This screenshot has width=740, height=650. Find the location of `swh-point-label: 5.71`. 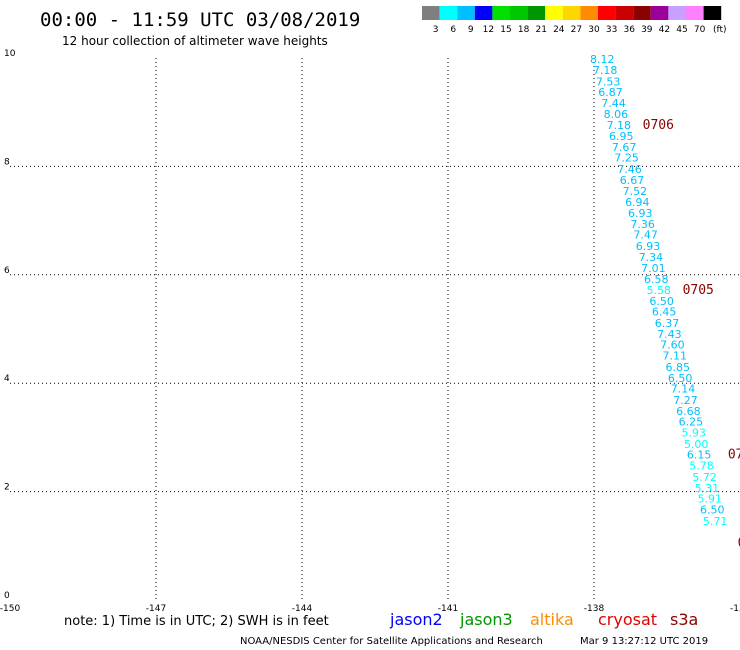

swh-point-label: 5.71 is located at coordinates (715, 521).